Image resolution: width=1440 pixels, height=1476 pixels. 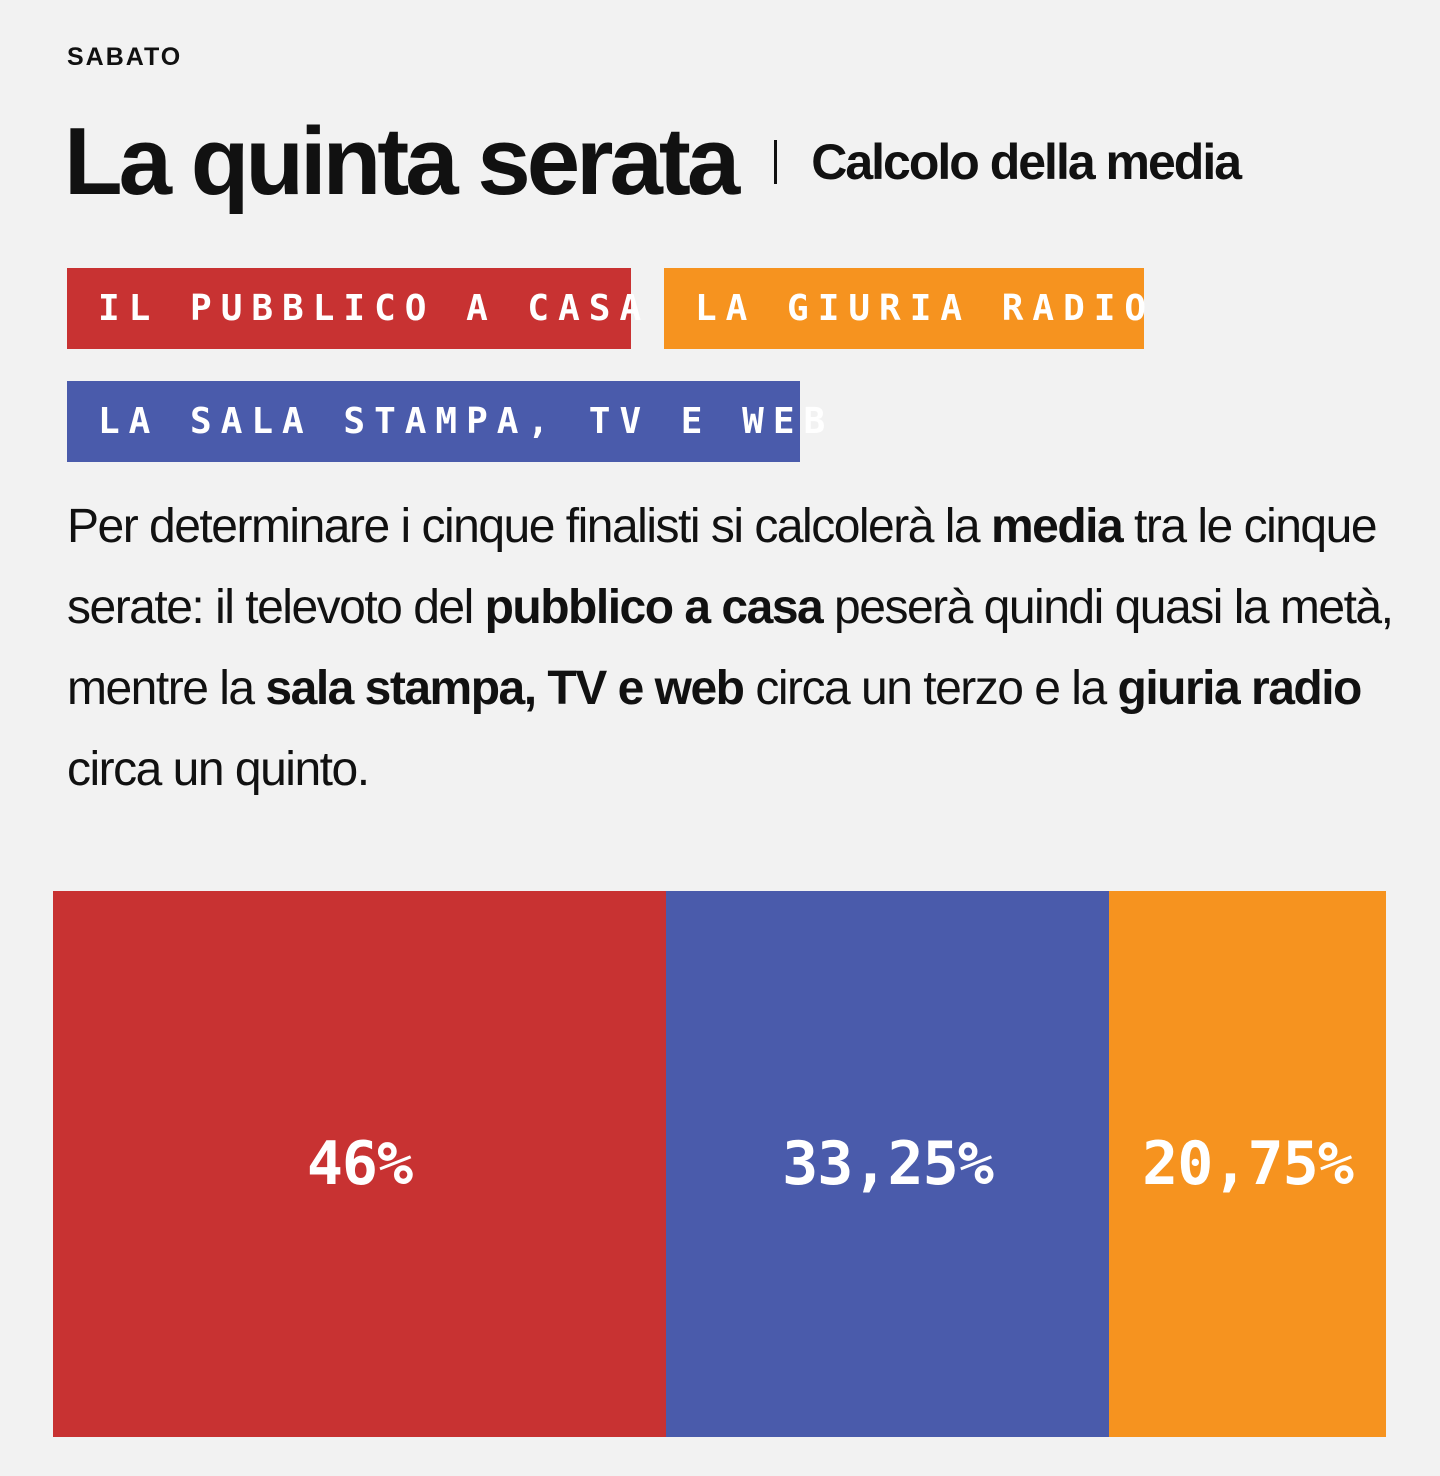 I want to click on description-bold-giuria: giuria radio, so click(x=1240, y=688).